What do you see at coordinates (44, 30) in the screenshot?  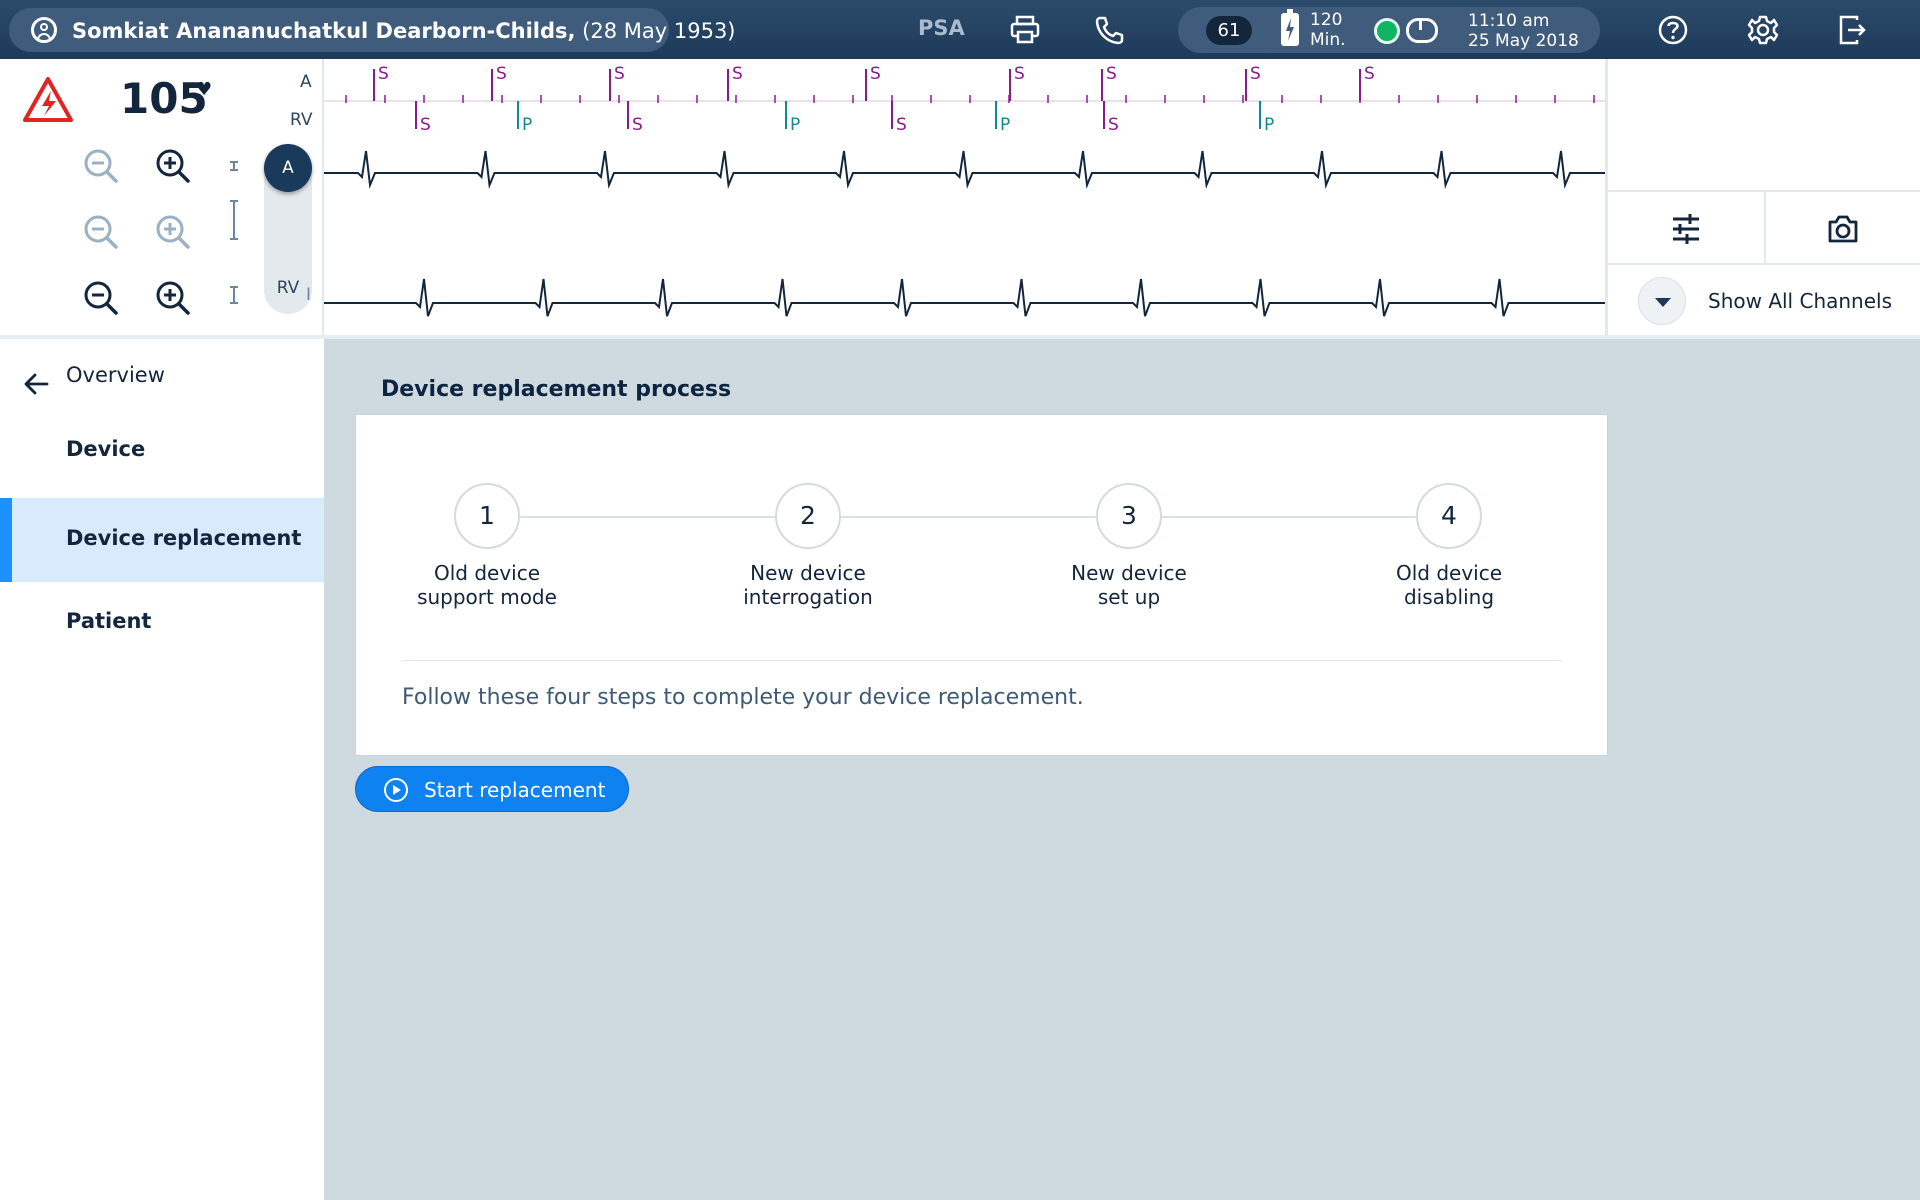 I see `user-icon` at bounding box center [44, 30].